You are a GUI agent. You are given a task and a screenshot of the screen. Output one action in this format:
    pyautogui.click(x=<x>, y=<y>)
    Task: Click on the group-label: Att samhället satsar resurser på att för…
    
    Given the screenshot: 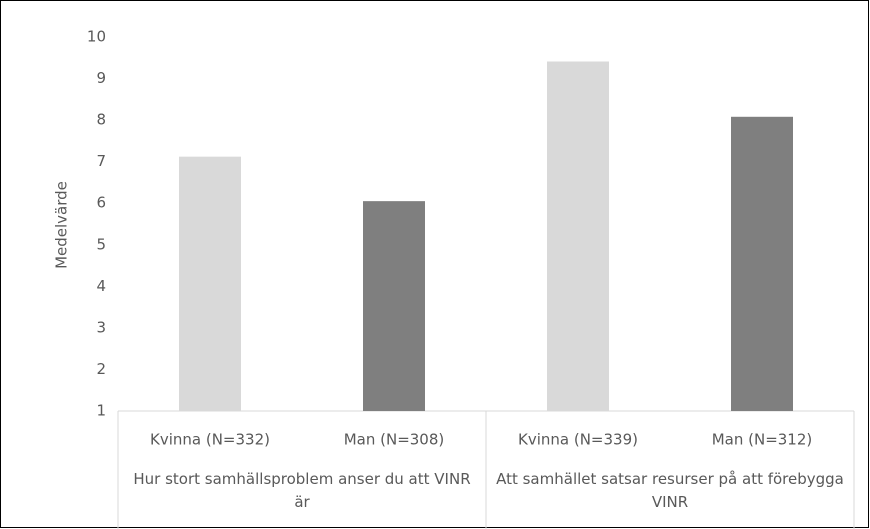 What is the action you would take?
    pyautogui.click(x=670, y=490)
    